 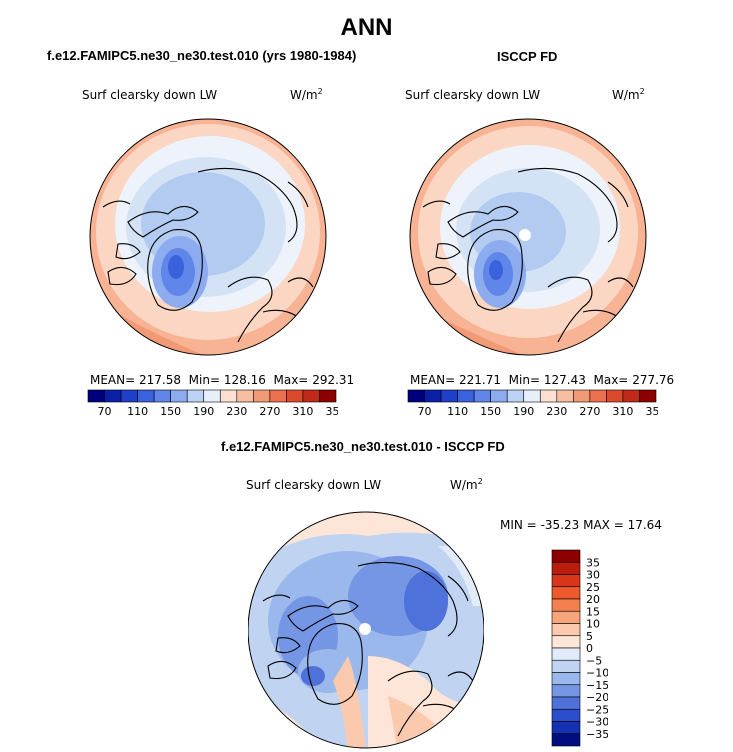 I want to click on panel1-colorbar-tick-label: 270, so click(x=269, y=411).